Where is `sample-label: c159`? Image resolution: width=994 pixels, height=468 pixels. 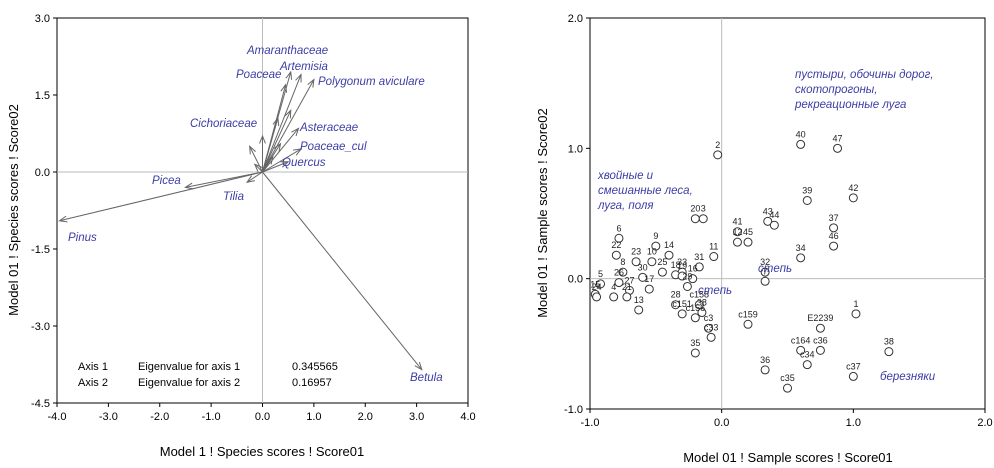
sample-label: c159 is located at coordinates (748, 314).